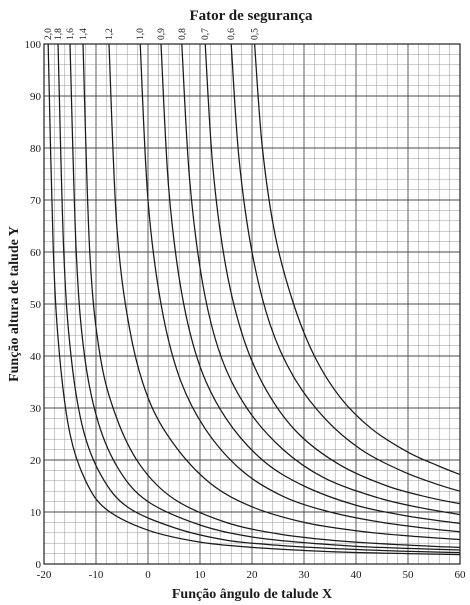 This screenshot has width=470, height=605. Describe the element at coordinates (36, 357) in the screenshot. I see `y-tick-label: 40` at that location.